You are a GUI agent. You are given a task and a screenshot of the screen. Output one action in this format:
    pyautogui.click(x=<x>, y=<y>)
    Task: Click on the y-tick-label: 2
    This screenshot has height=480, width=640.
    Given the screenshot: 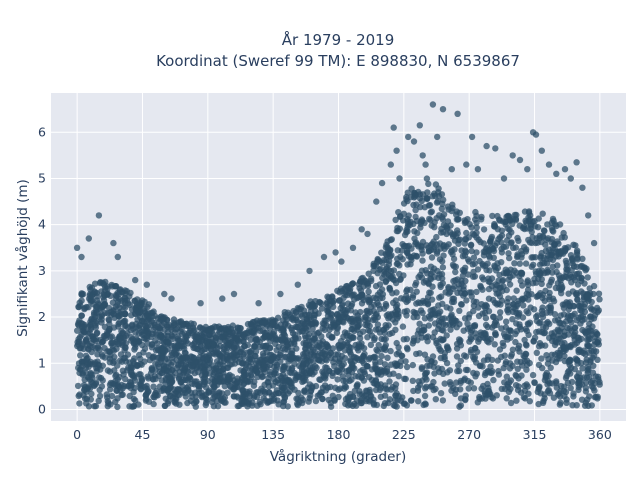 What is the action you would take?
    pyautogui.click(x=42, y=316)
    